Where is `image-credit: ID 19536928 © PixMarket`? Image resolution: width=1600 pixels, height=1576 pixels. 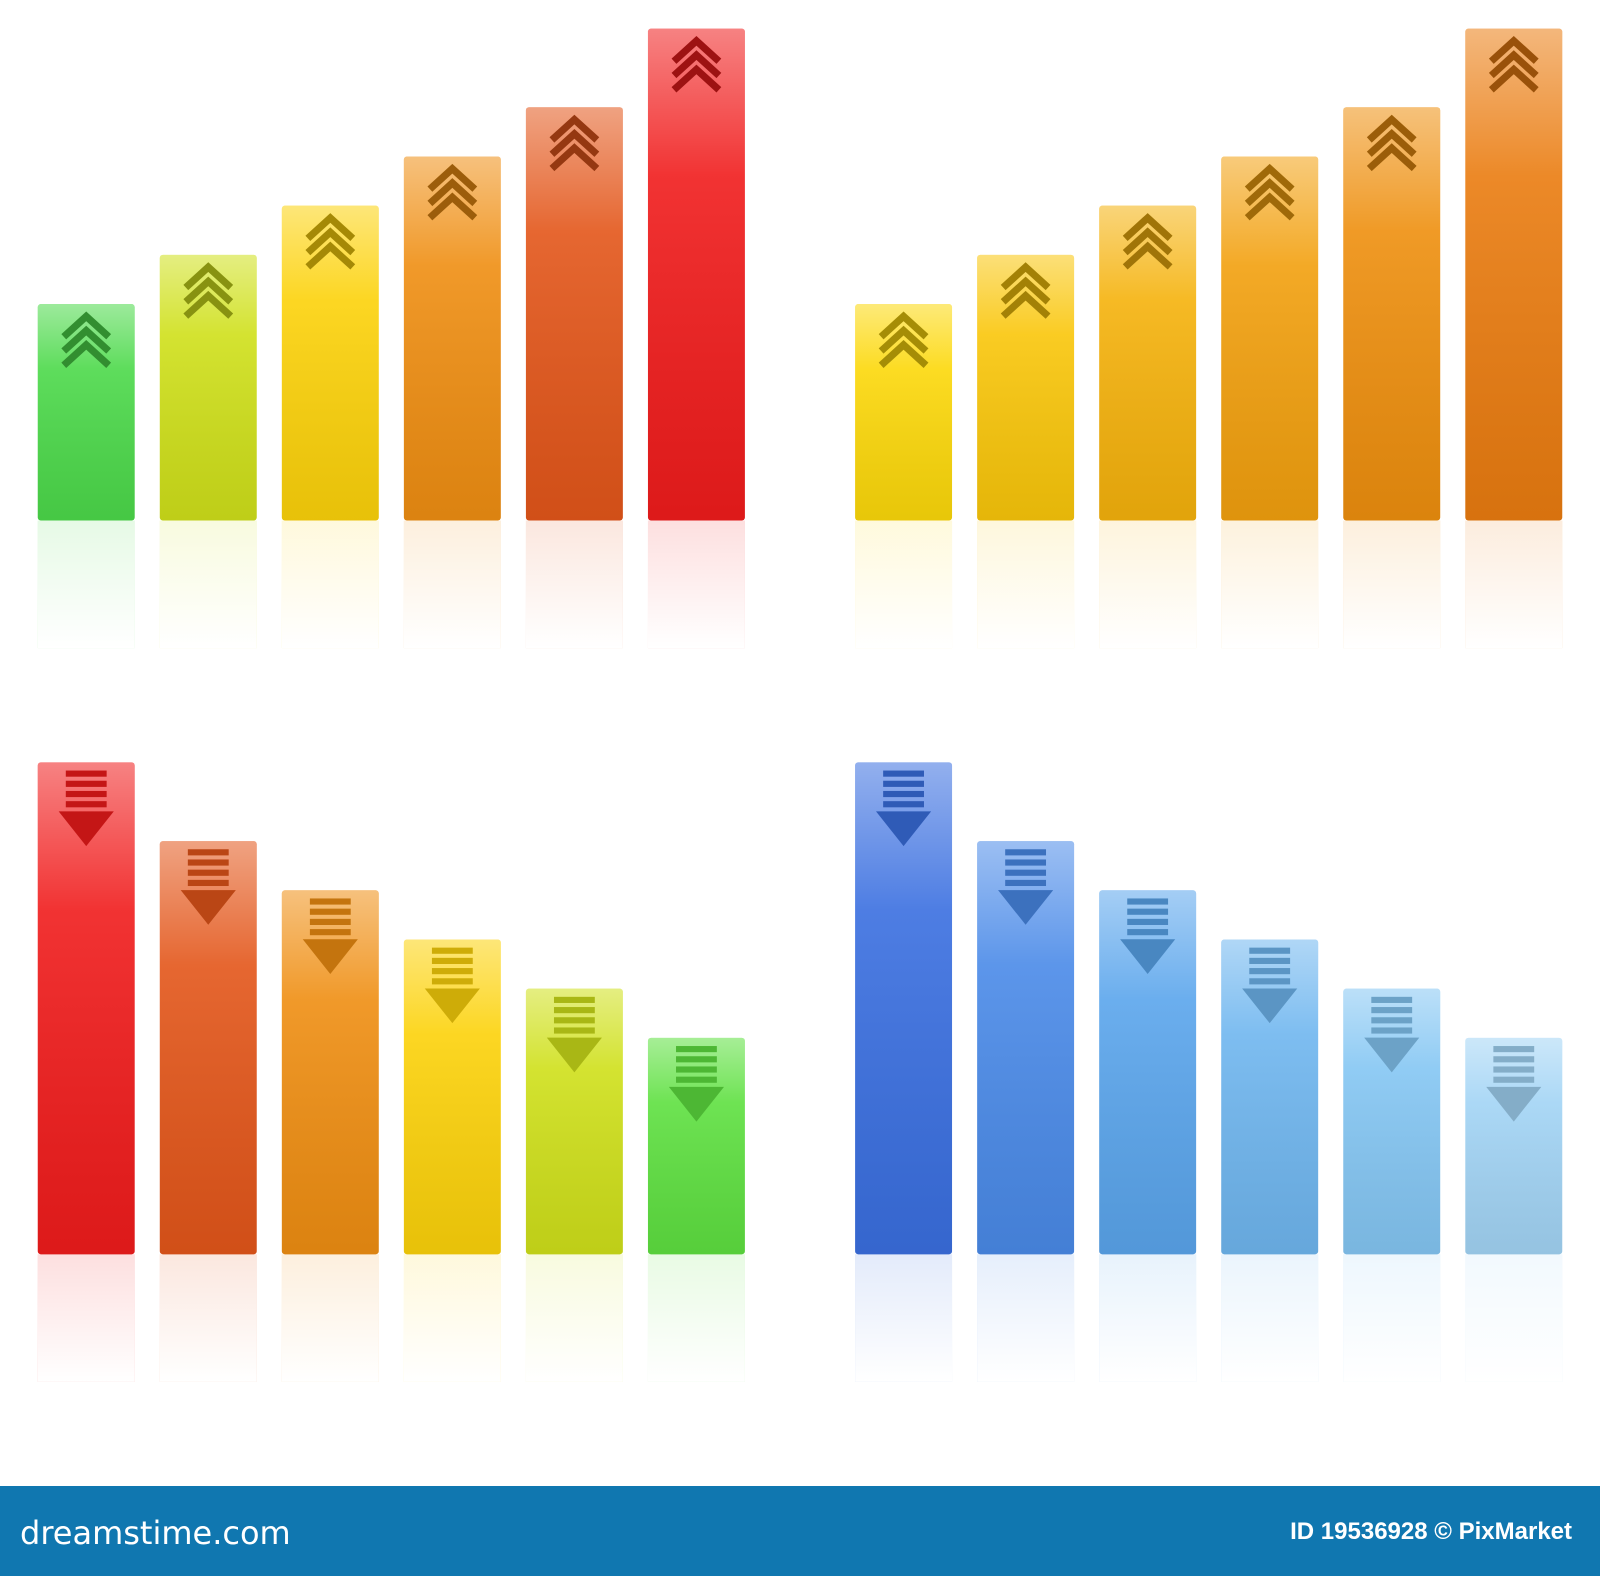
image-credit: ID 19536928 © PixMarket is located at coordinates (1431, 1531).